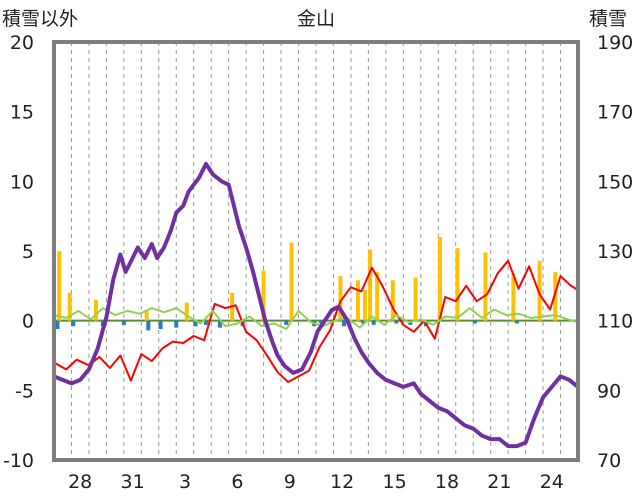 This screenshot has height=501, width=636. What do you see at coordinates (609, 391) in the screenshot?
I see `right-tick-label: 90` at bounding box center [609, 391].